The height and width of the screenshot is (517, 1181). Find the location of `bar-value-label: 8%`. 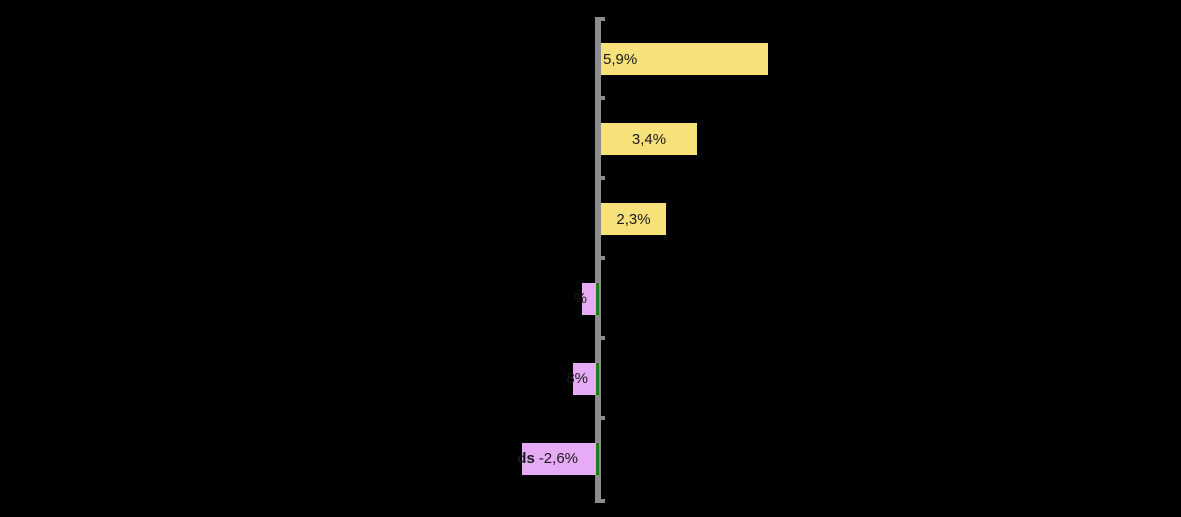

bar-value-label: 8% is located at coordinates (577, 378).